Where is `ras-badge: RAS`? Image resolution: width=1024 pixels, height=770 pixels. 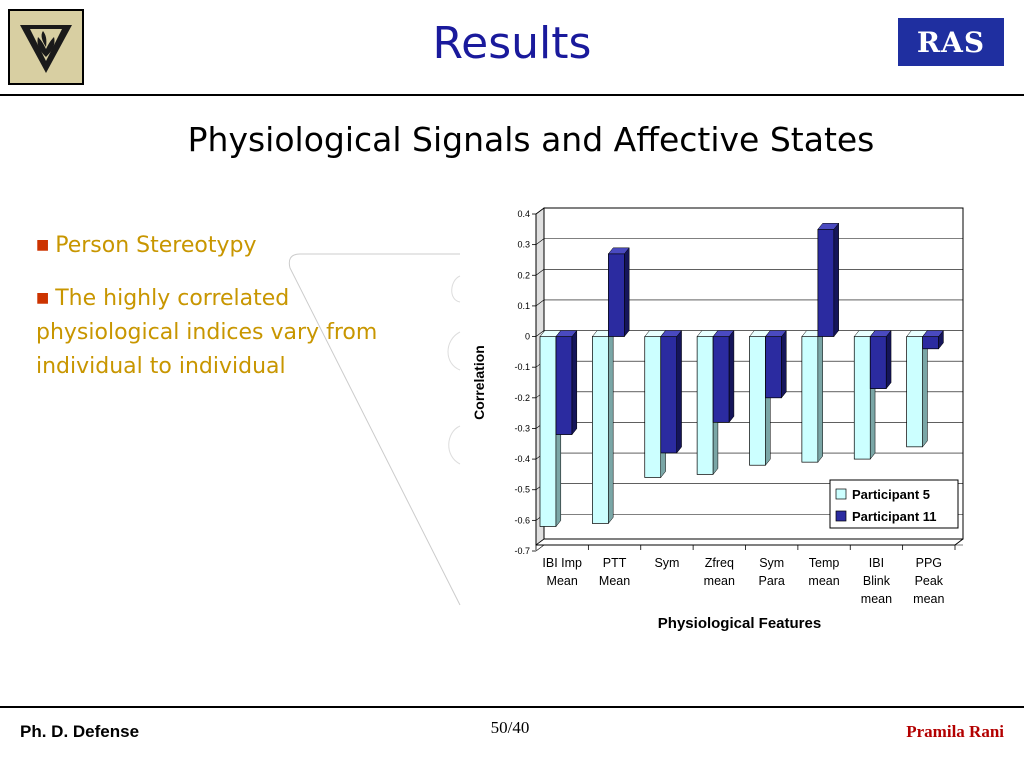
ras-badge: RAS is located at coordinates (951, 42).